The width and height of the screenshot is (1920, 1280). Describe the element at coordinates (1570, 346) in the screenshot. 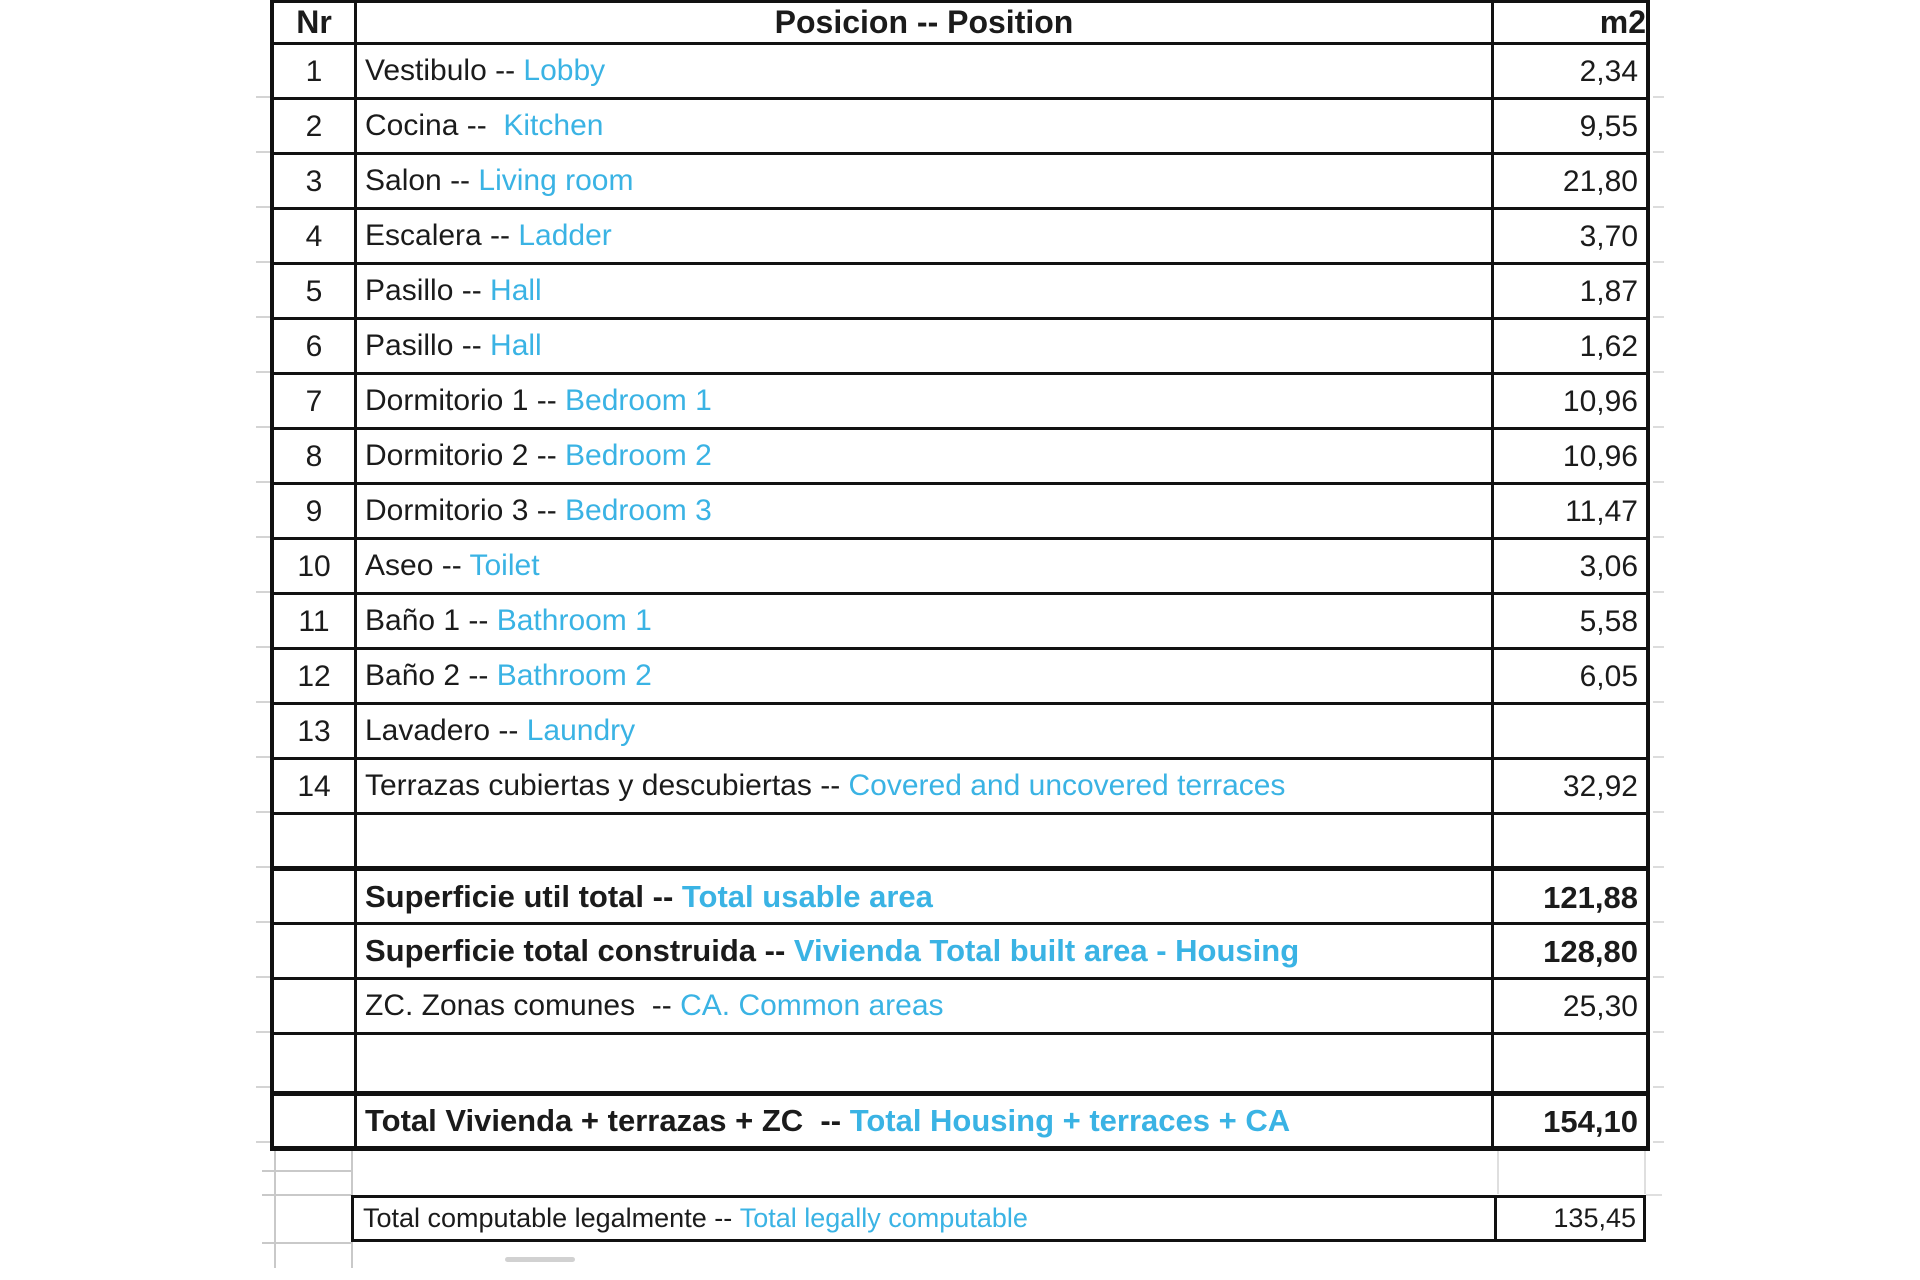

I see `m2-cell: 1,62` at that location.